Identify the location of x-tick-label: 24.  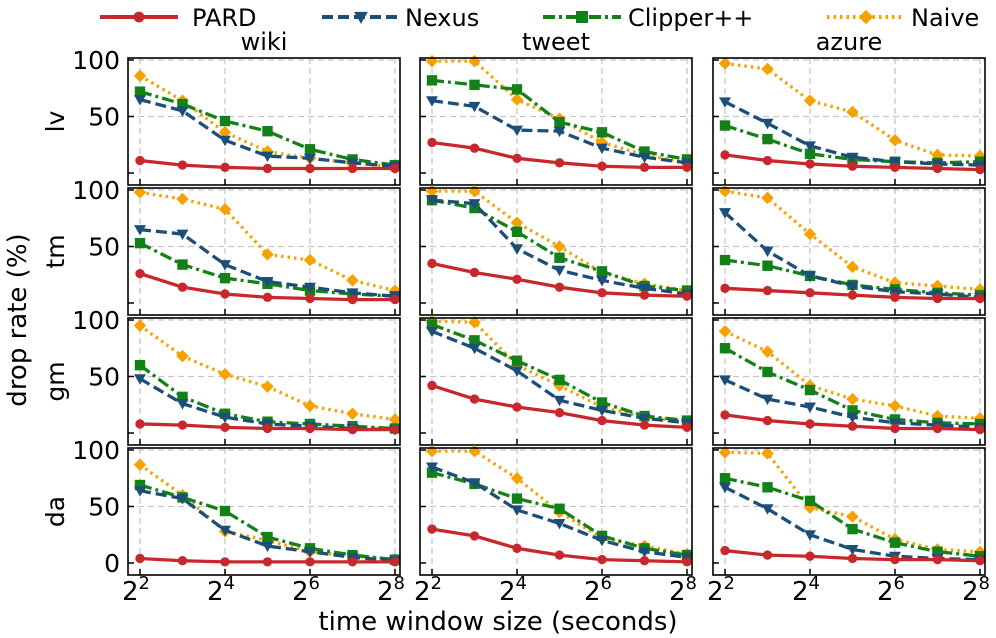
(221, 590).